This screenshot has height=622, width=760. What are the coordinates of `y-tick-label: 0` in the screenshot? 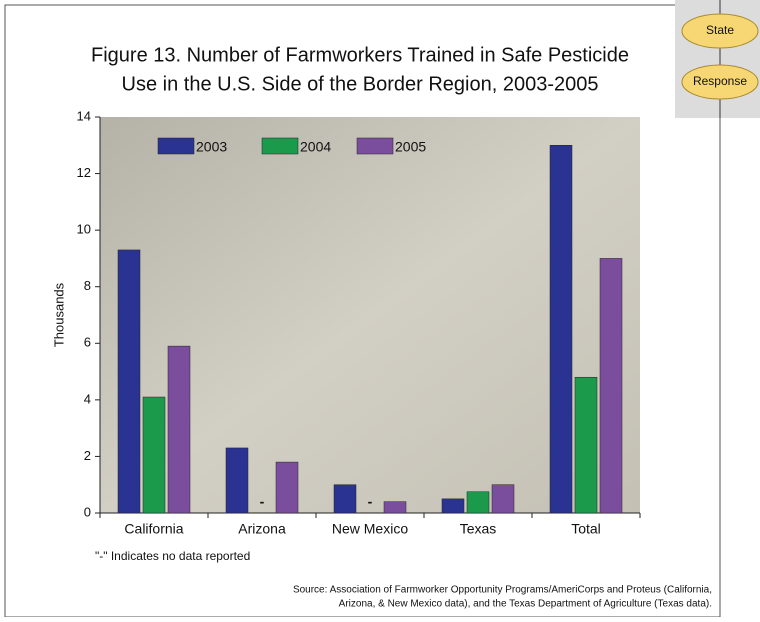 It's located at (87, 511).